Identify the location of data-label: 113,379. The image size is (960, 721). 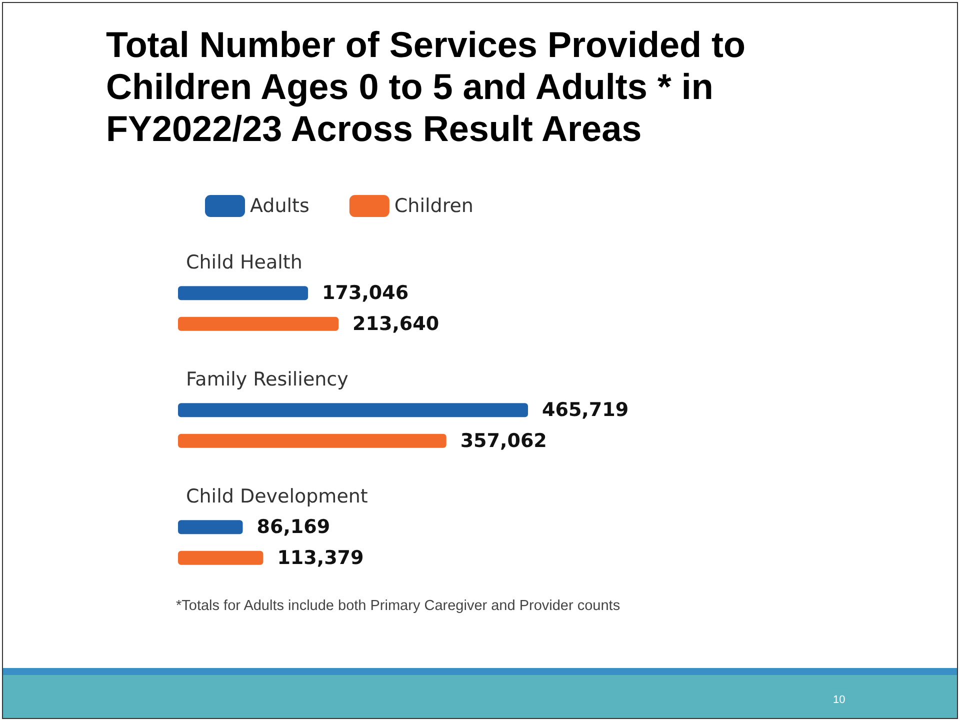
(320, 557).